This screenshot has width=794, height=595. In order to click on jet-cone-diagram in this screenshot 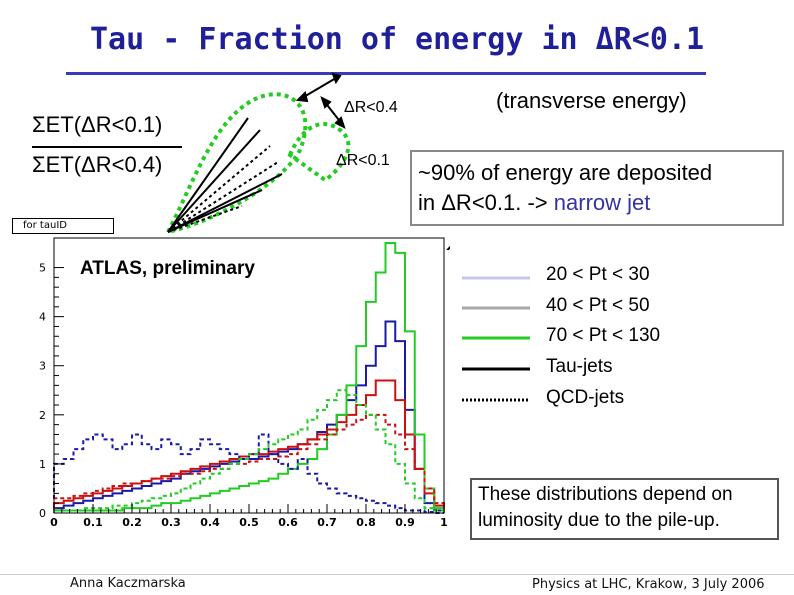, I will do `click(307, 161)`.